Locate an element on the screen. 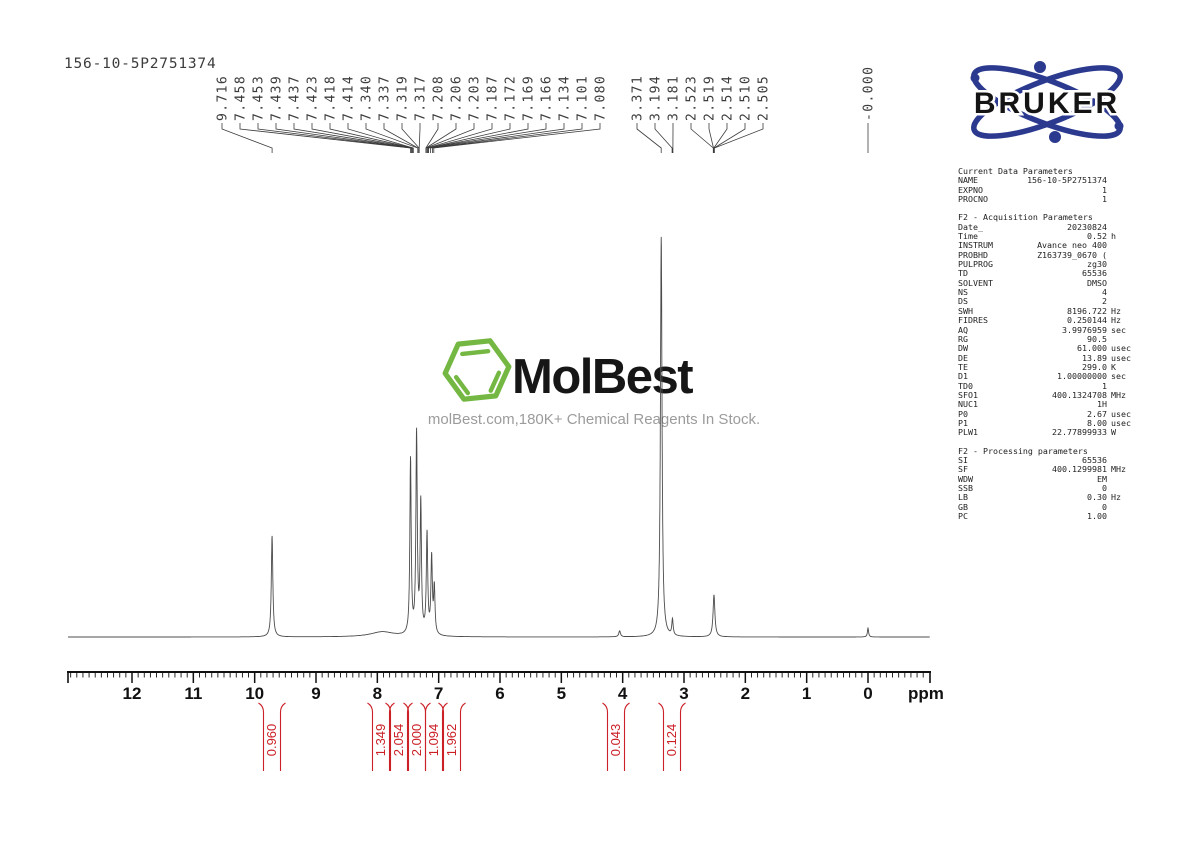  parameter-row: NAME 156-10-5P2751374 is located at coordinates (1046, 180).